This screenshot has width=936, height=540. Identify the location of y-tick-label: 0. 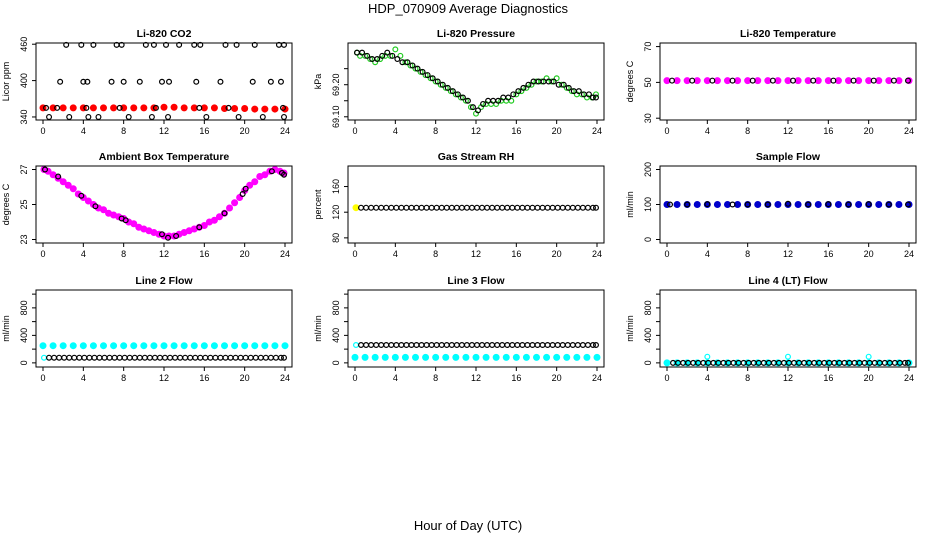
(648, 239).